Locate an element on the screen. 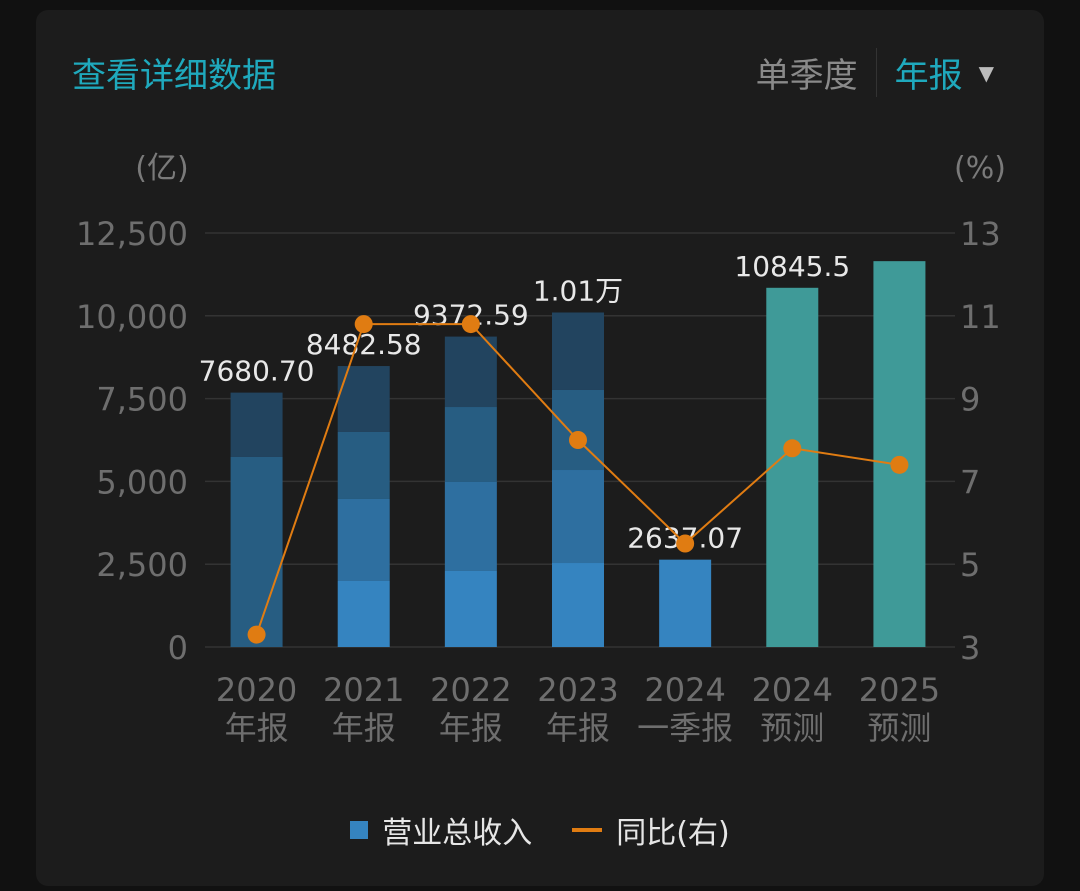 The width and height of the screenshot is (1080, 891). bar-value-label: 7680.70 is located at coordinates (257, 371).